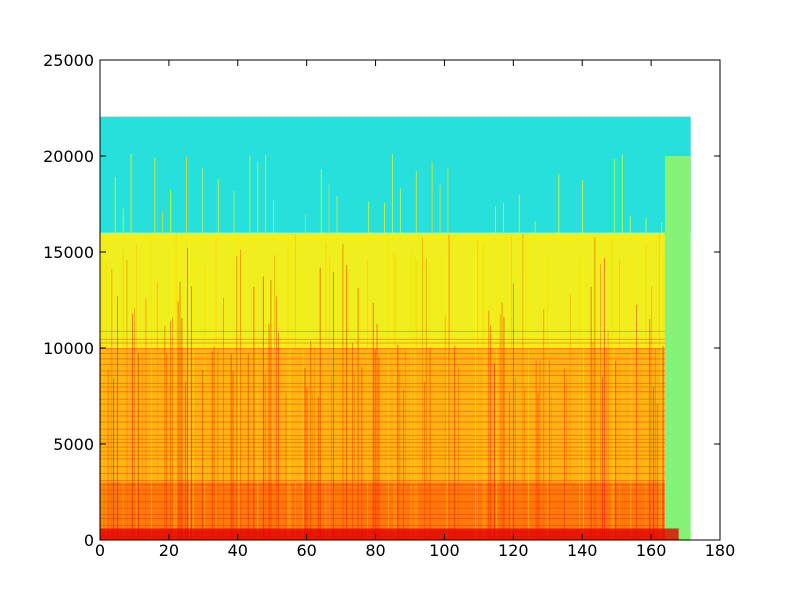  I want to click on y-tick-label: 5000, so click(73, 444).